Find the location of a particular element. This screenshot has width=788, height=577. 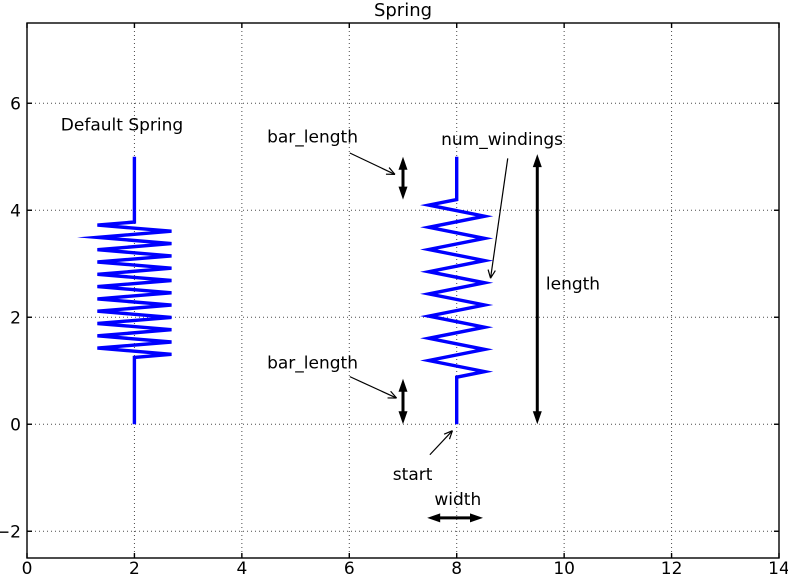

annotation-arrows-layer is located at coordinates (429, 304).